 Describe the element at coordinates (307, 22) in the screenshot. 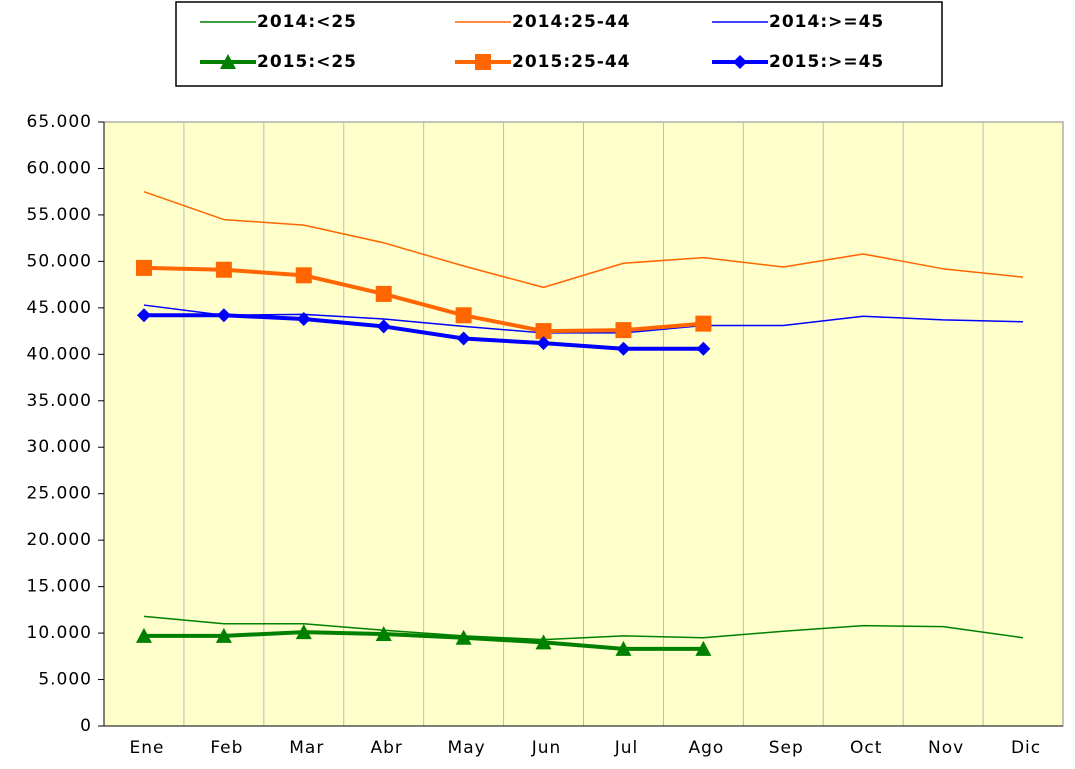

I see `legend-text: 2014:<25` at that location.